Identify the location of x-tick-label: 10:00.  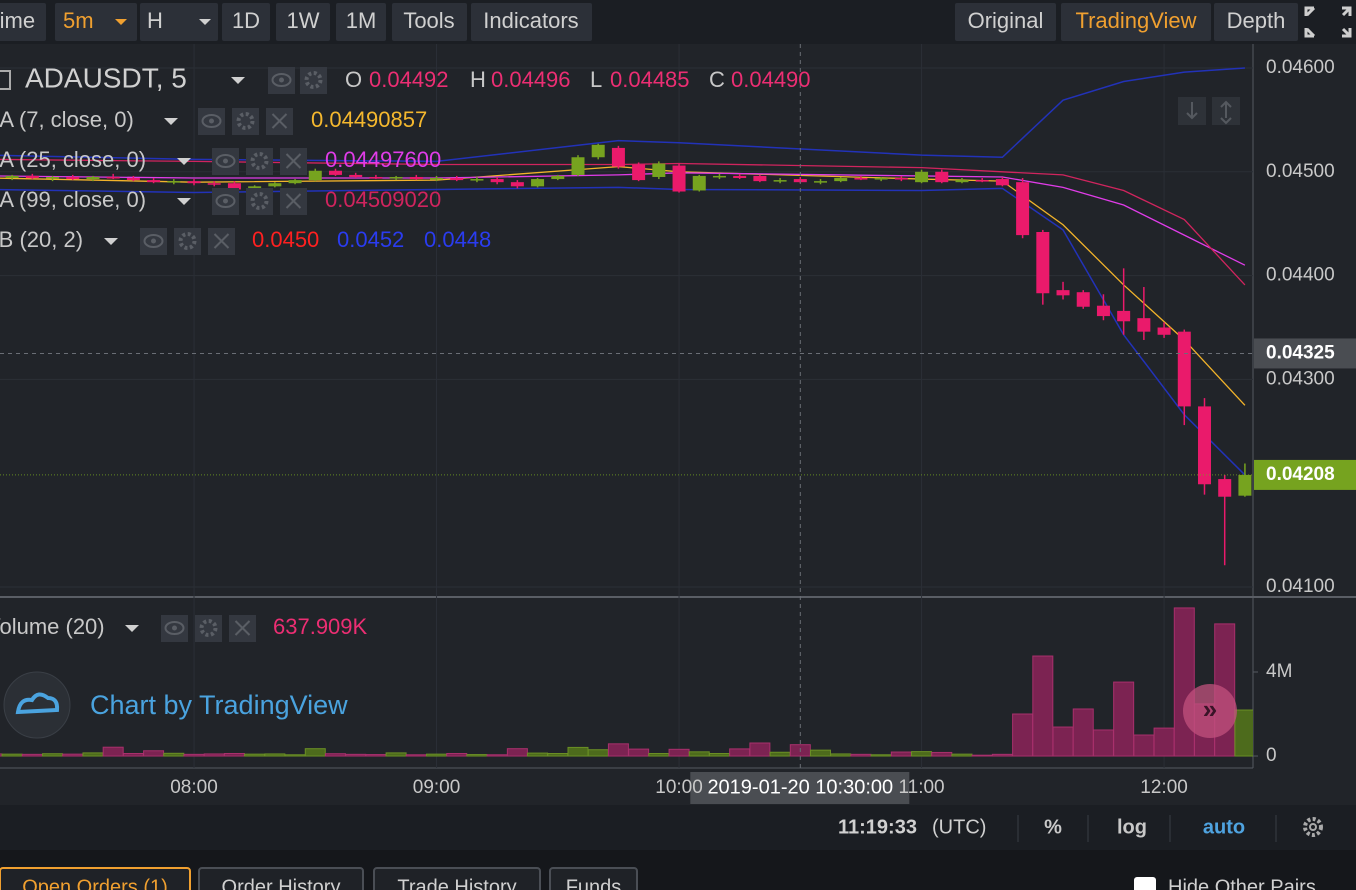
(679, 787).